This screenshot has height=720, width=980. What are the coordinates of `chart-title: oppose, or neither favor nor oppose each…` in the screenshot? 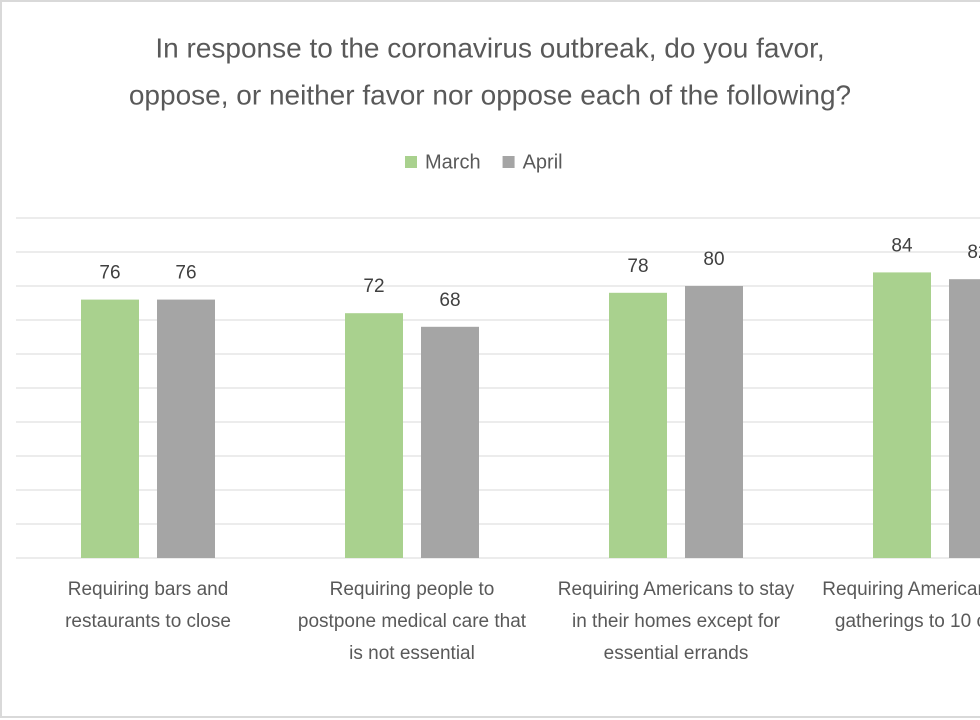 It's located at (490, 94).